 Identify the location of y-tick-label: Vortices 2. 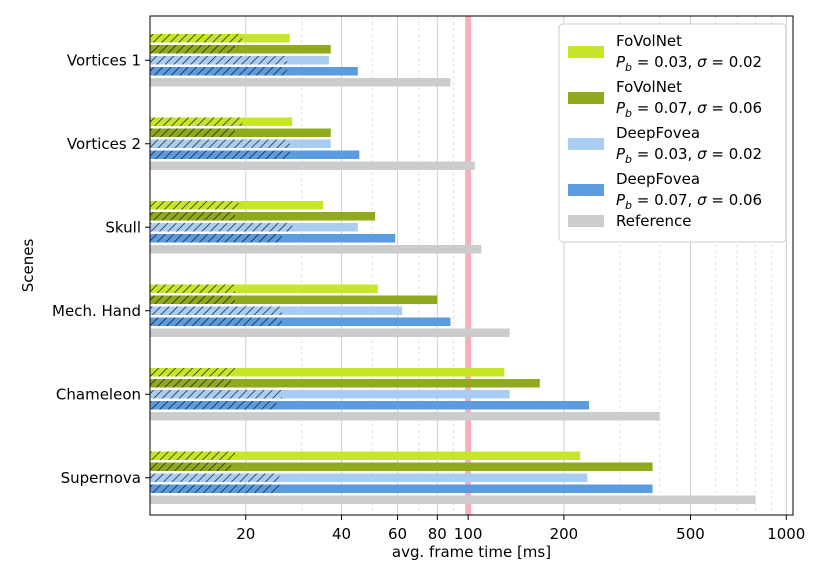
(104, 144).